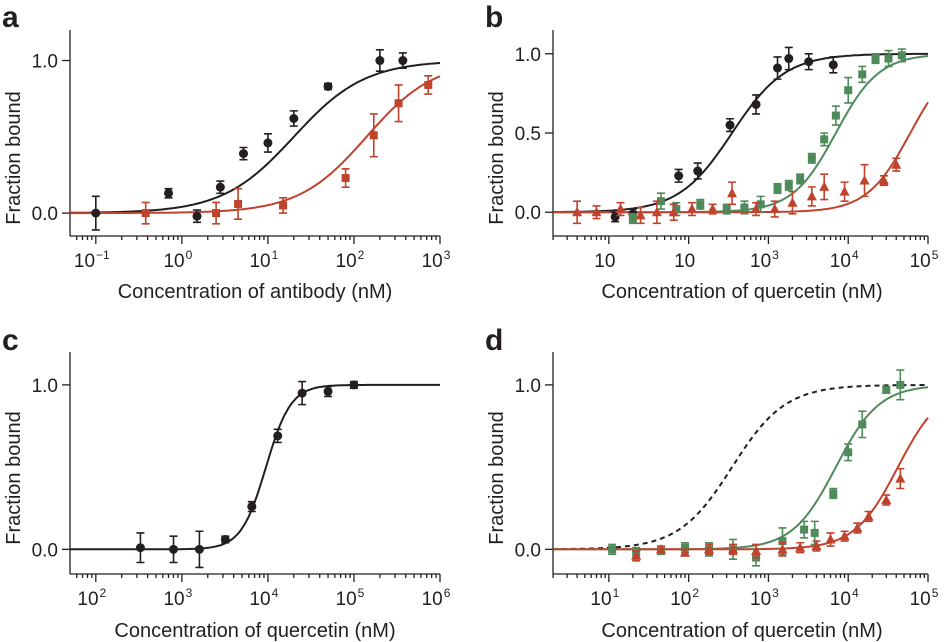 The height and width of the screenshot is (642, 946). Describe the element at coordinates (92, 260) in the screenshot. I see `x-tick-label: 10⁻¹` at that location.